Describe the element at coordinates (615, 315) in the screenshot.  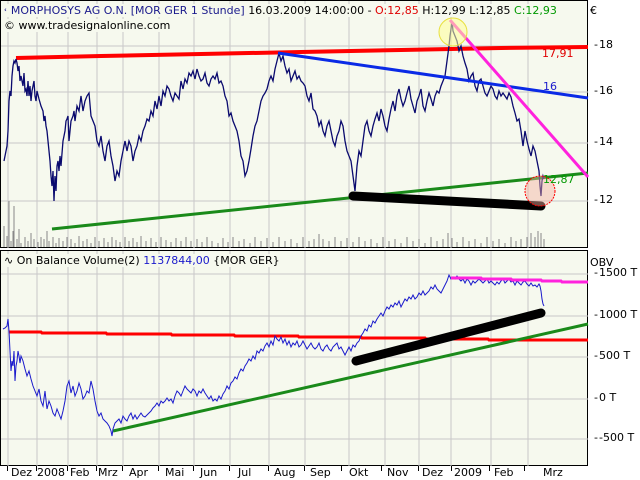
I see `obv-tick-1000: 1000 T` at that location.